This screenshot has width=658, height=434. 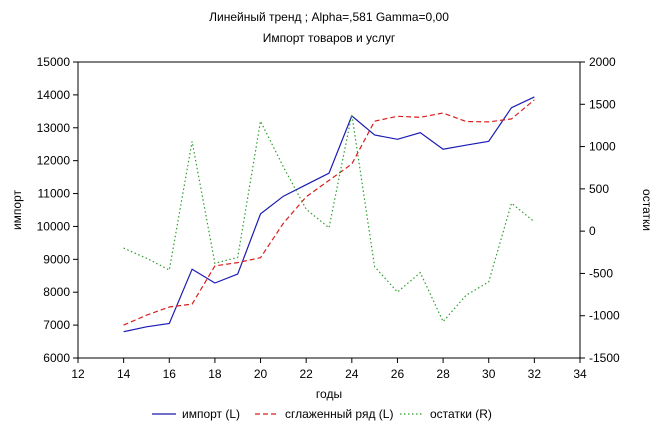 What do you see at coordinates (602, 147) in the screenshot?
I see `y-right-tick-label: 1000` at bounding box center [602, 147].